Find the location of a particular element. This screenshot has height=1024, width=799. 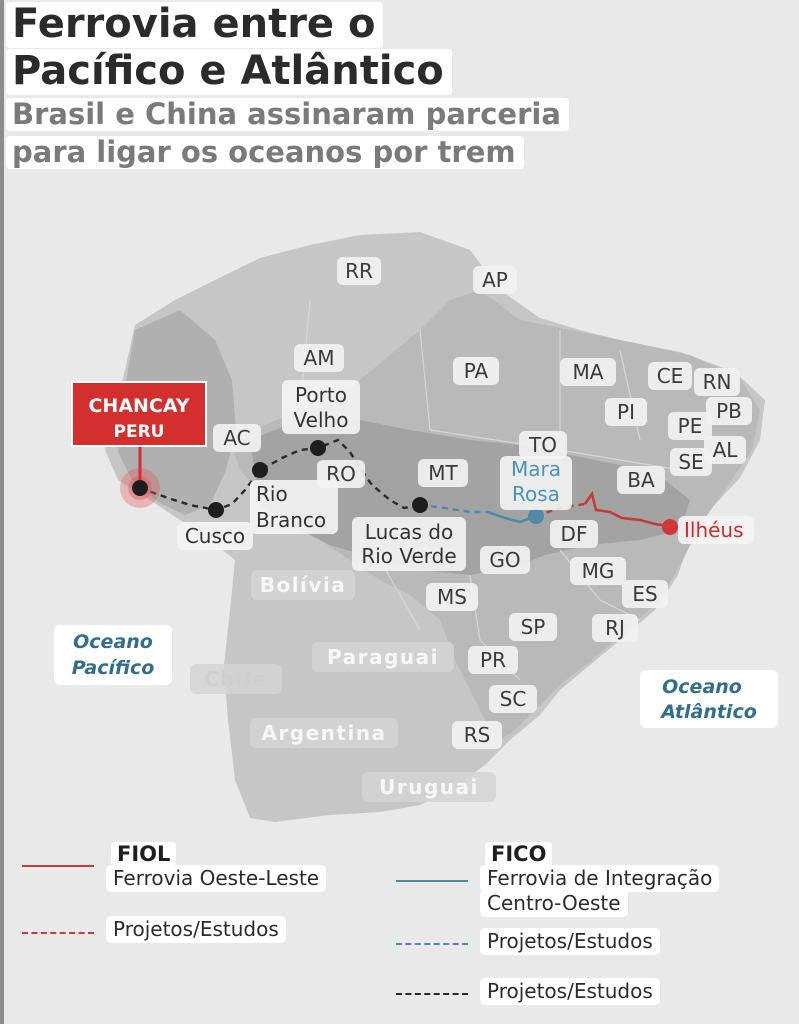

ocean-atlantic-1: Oceano is located at coordinates (702, 687).